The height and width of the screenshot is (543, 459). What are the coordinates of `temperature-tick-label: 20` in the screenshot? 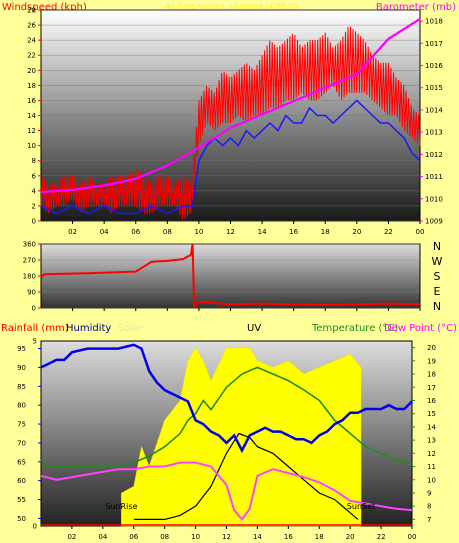 It's located at (431, 348).